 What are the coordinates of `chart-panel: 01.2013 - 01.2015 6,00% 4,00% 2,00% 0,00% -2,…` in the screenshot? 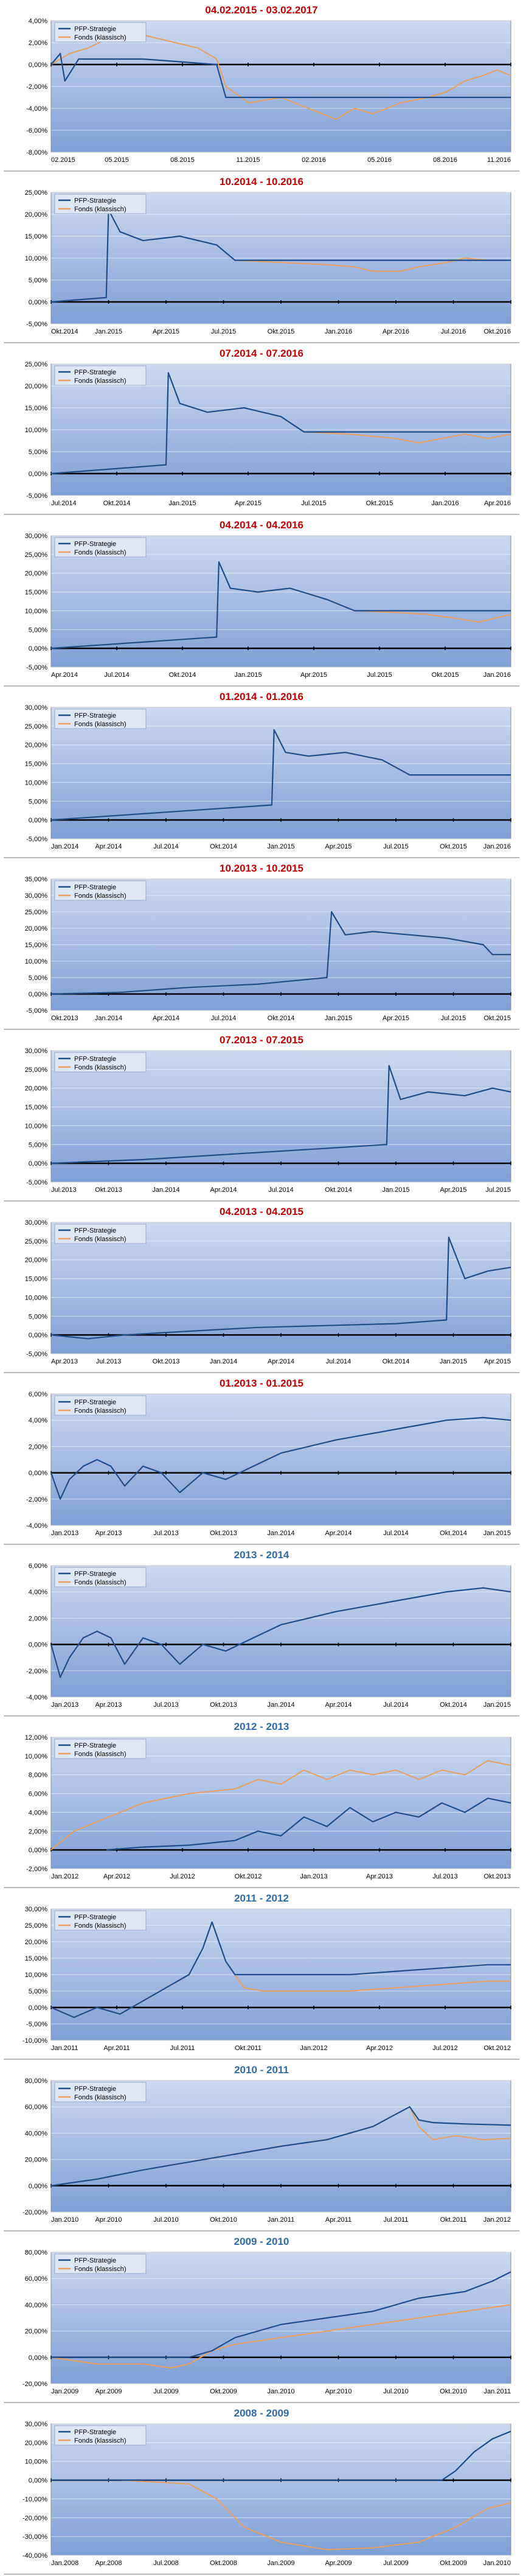 It's located at (261, 1459).